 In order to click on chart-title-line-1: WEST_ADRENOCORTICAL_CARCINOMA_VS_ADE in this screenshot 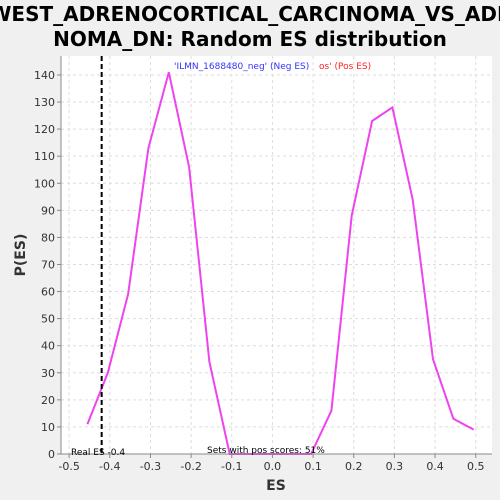, I will do `click(250, 14)`.